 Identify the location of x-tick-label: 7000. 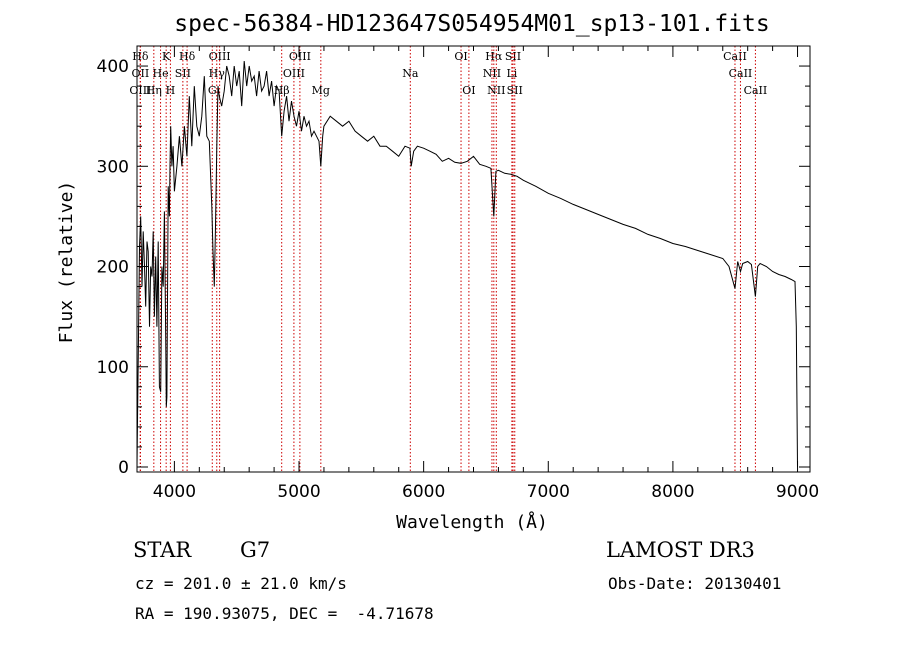
(548, 492).